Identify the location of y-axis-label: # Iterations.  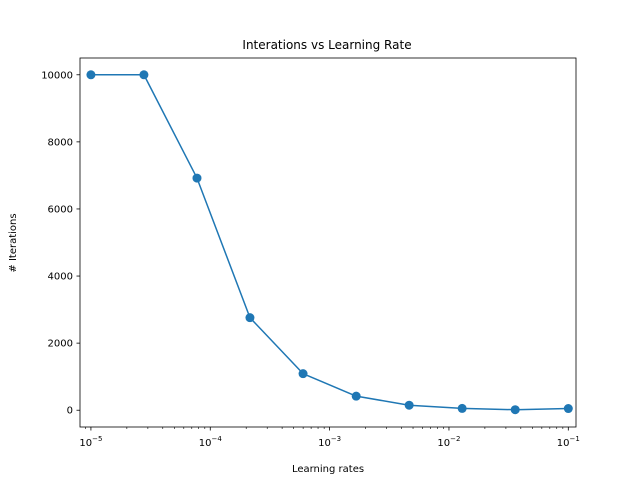
(13, 242).